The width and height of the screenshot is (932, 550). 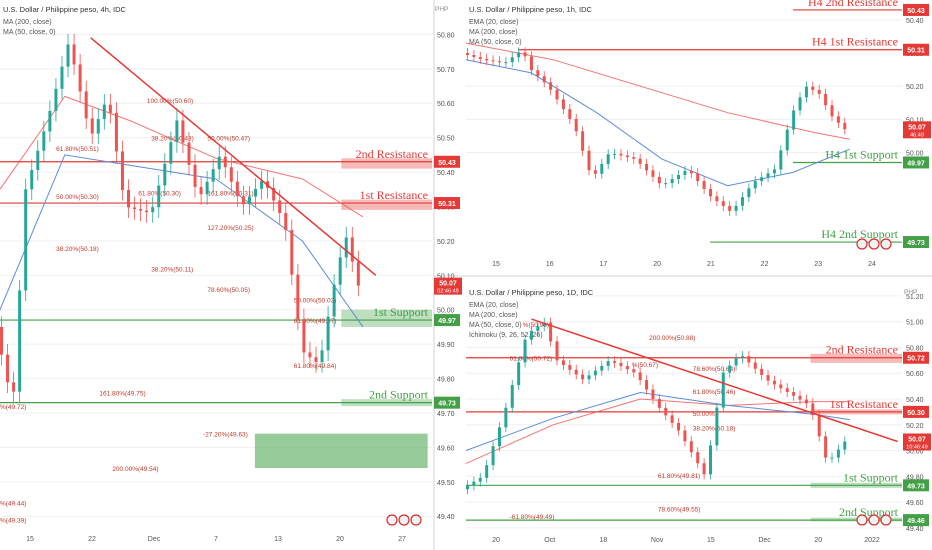 What do you see at coordinates (446, 448) in the screenshot?
I see `h4-y-tick-label: 49.60` at bounding box center [446, 448].